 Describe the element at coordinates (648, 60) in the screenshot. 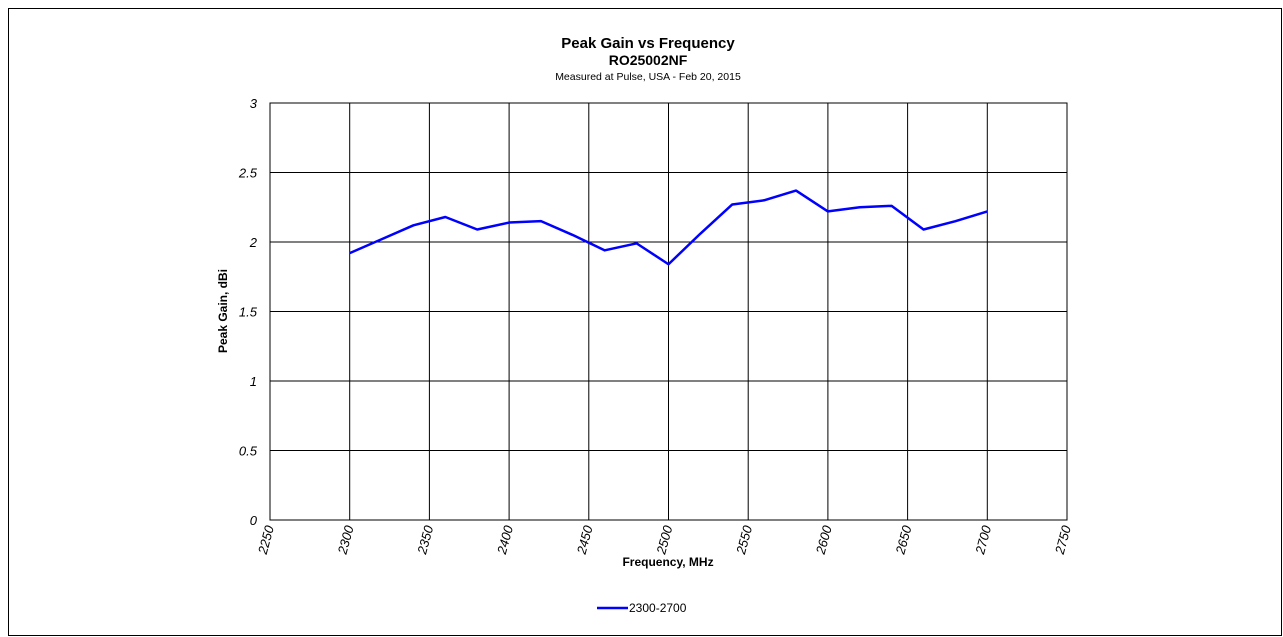

I see `chart-subtitle: RO25002NF` at that location.